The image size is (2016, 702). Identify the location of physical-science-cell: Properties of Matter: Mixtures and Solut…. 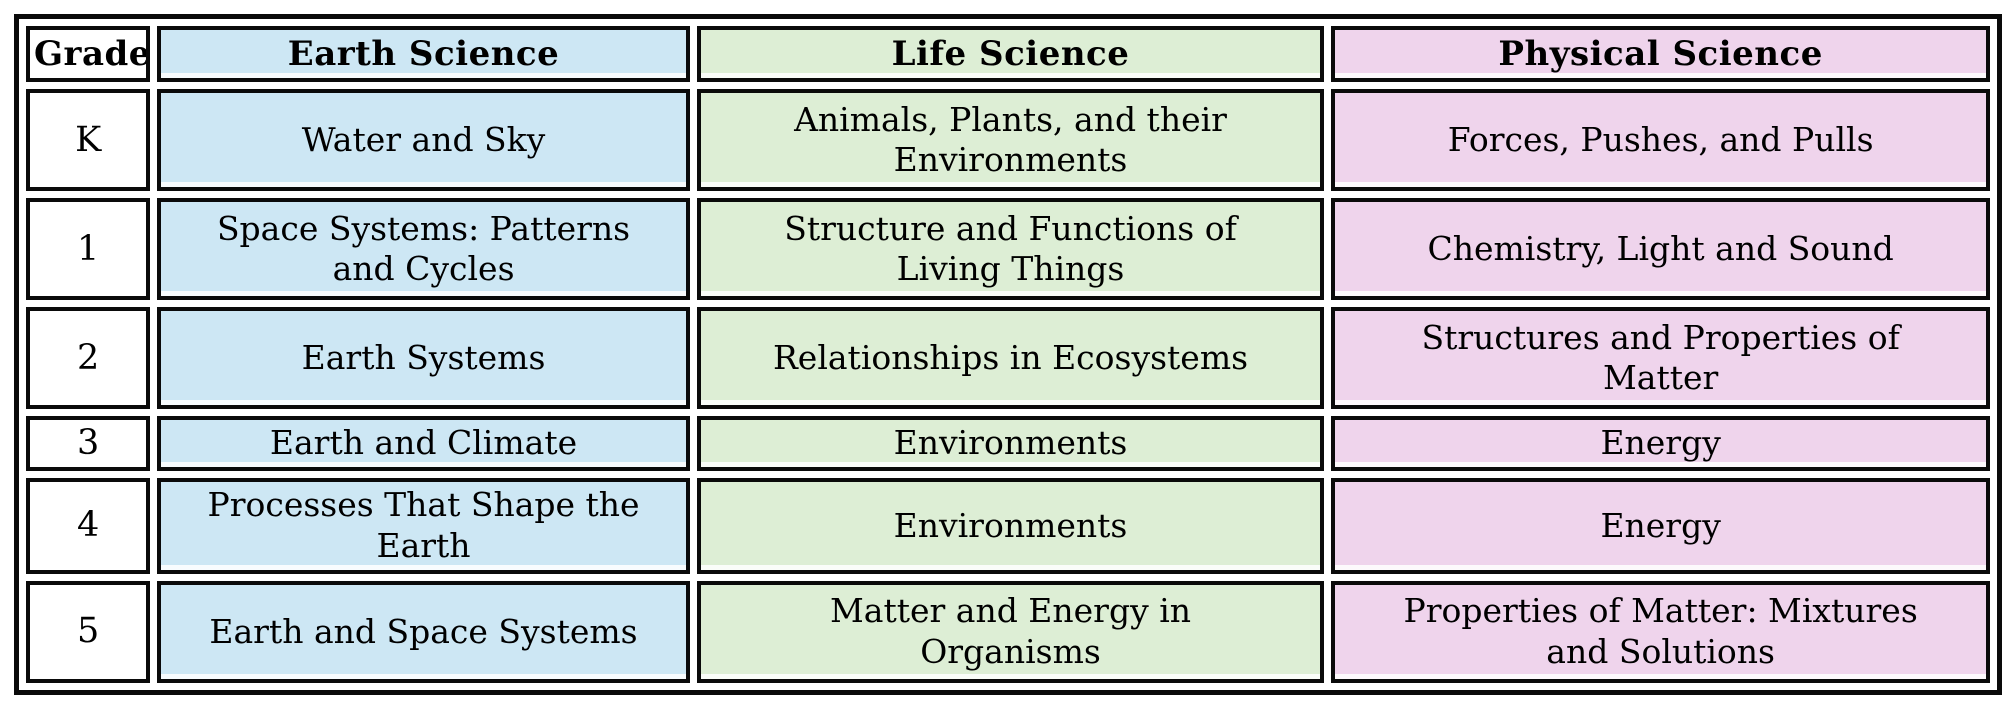
(1660, 631).